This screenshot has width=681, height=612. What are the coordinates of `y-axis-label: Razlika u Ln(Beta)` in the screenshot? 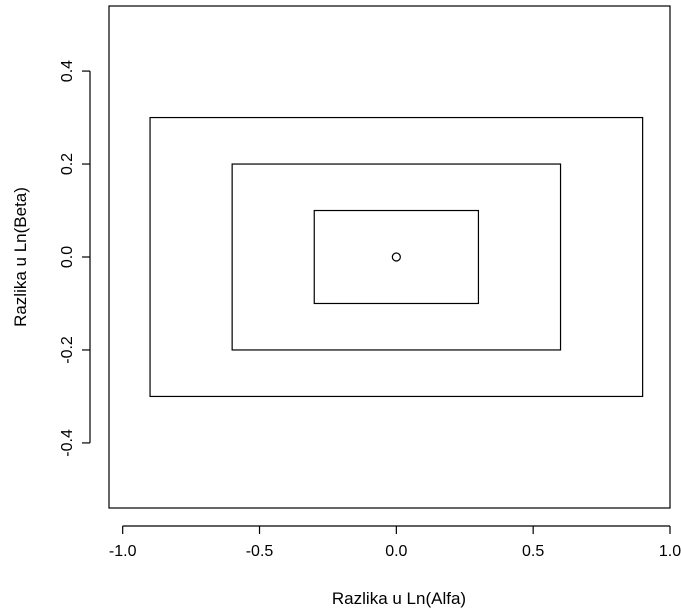 It's located at (20, 257).